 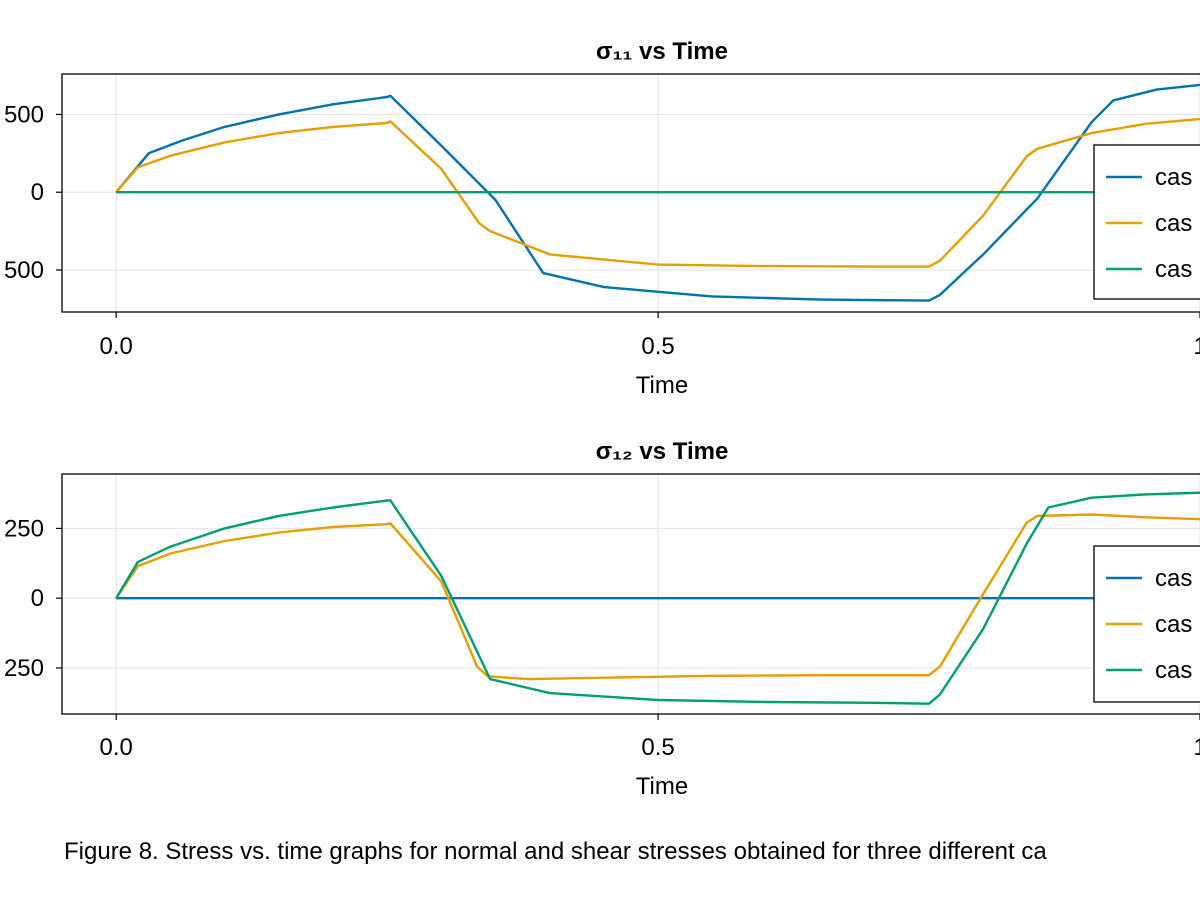 What do you see at coordinates (662, 51) in the screenshot?
I see `chart-title: σ₁₁ vs Time` at bounding box center [662, 51].